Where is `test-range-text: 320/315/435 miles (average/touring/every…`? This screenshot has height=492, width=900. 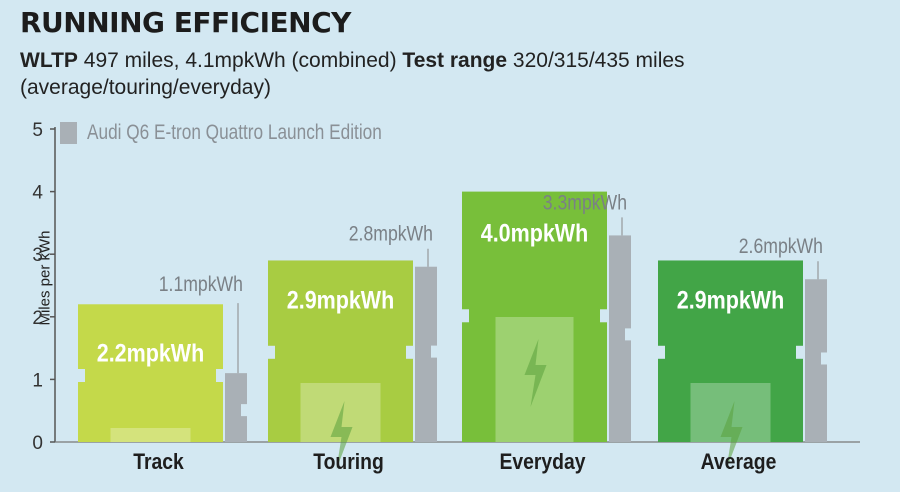 test-range-text: 320/315/435 miles (average/touring/every… is located at coordinates (352, 74).